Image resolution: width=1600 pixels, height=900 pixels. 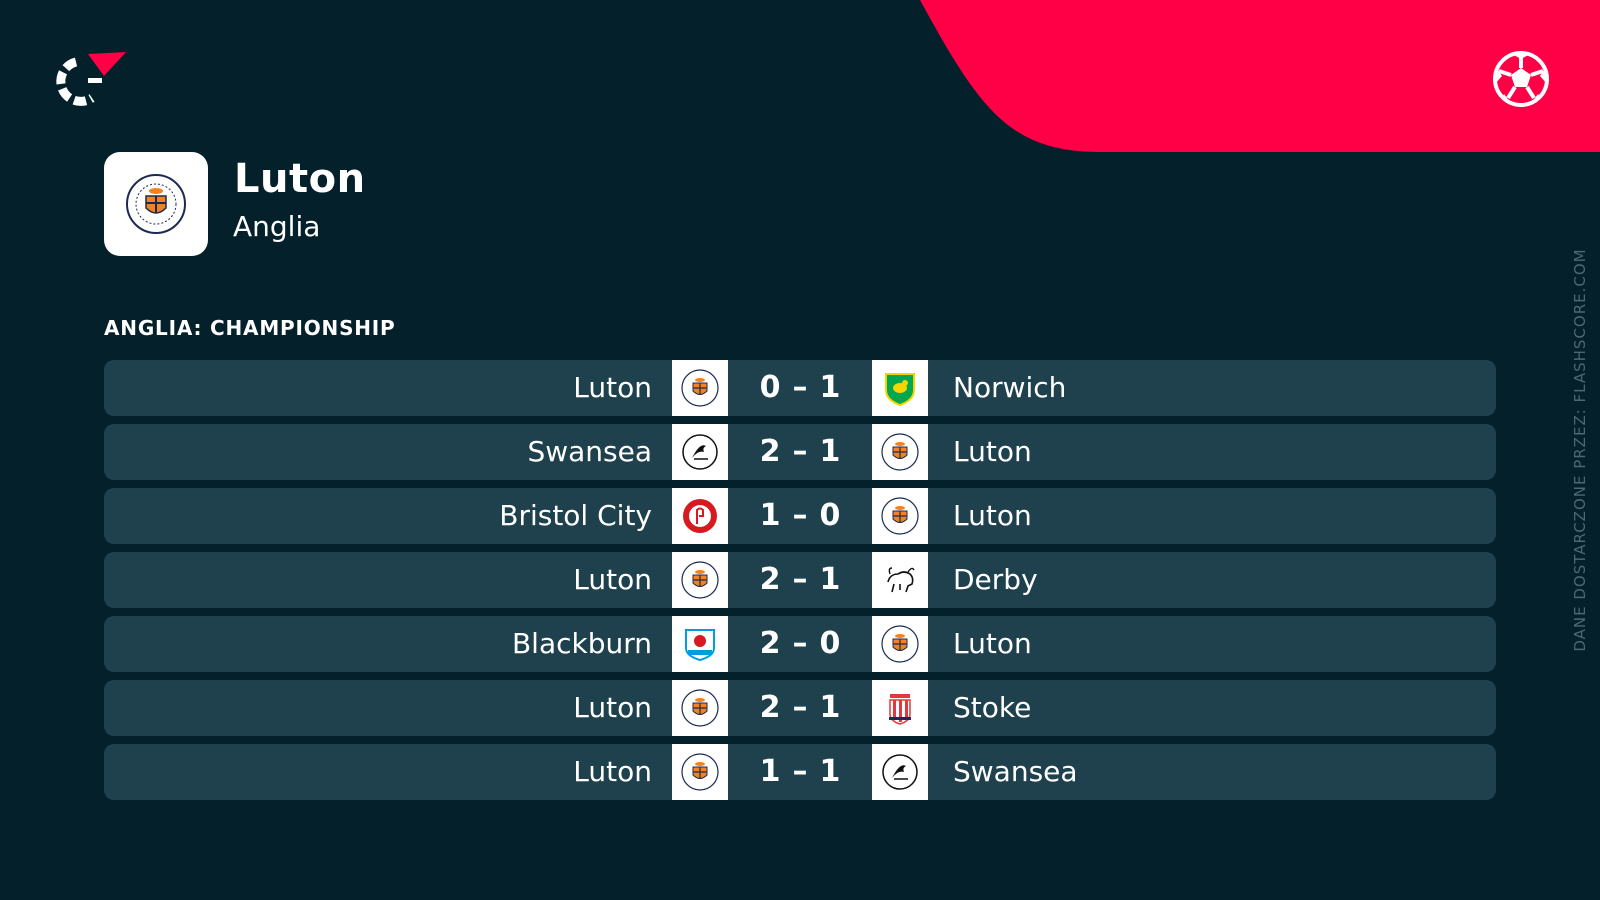 I want to click on away-team-name: Derby, so click(x=995, y=579).